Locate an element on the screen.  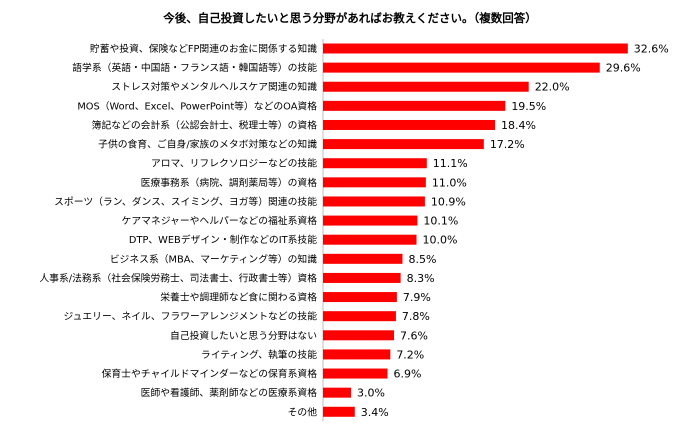
value-label: 3.0% is located at coordinates (371, 393).